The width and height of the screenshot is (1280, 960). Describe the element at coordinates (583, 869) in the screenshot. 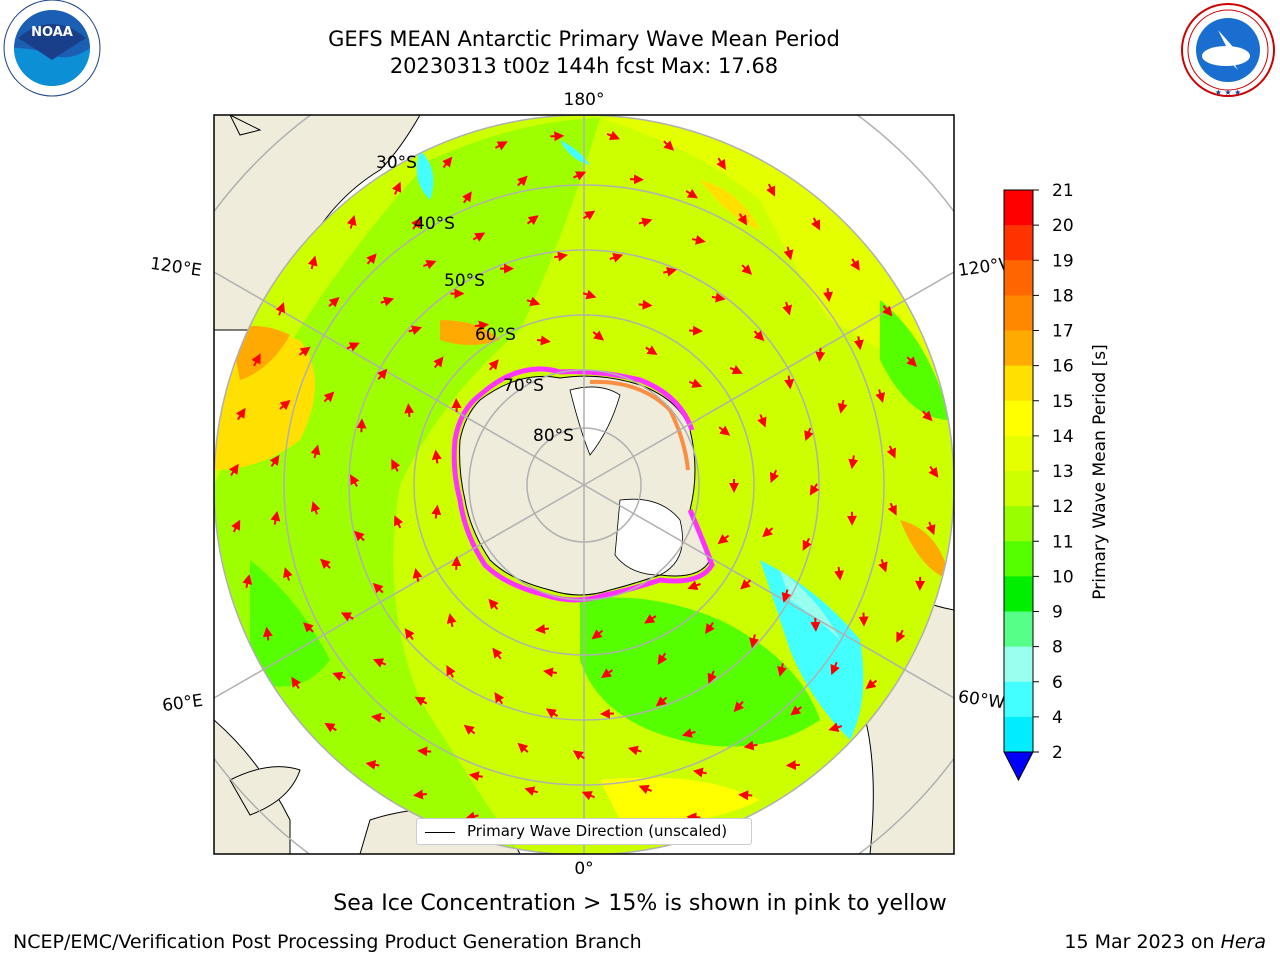

I see `lon-label-bottom: 0°` at that location.